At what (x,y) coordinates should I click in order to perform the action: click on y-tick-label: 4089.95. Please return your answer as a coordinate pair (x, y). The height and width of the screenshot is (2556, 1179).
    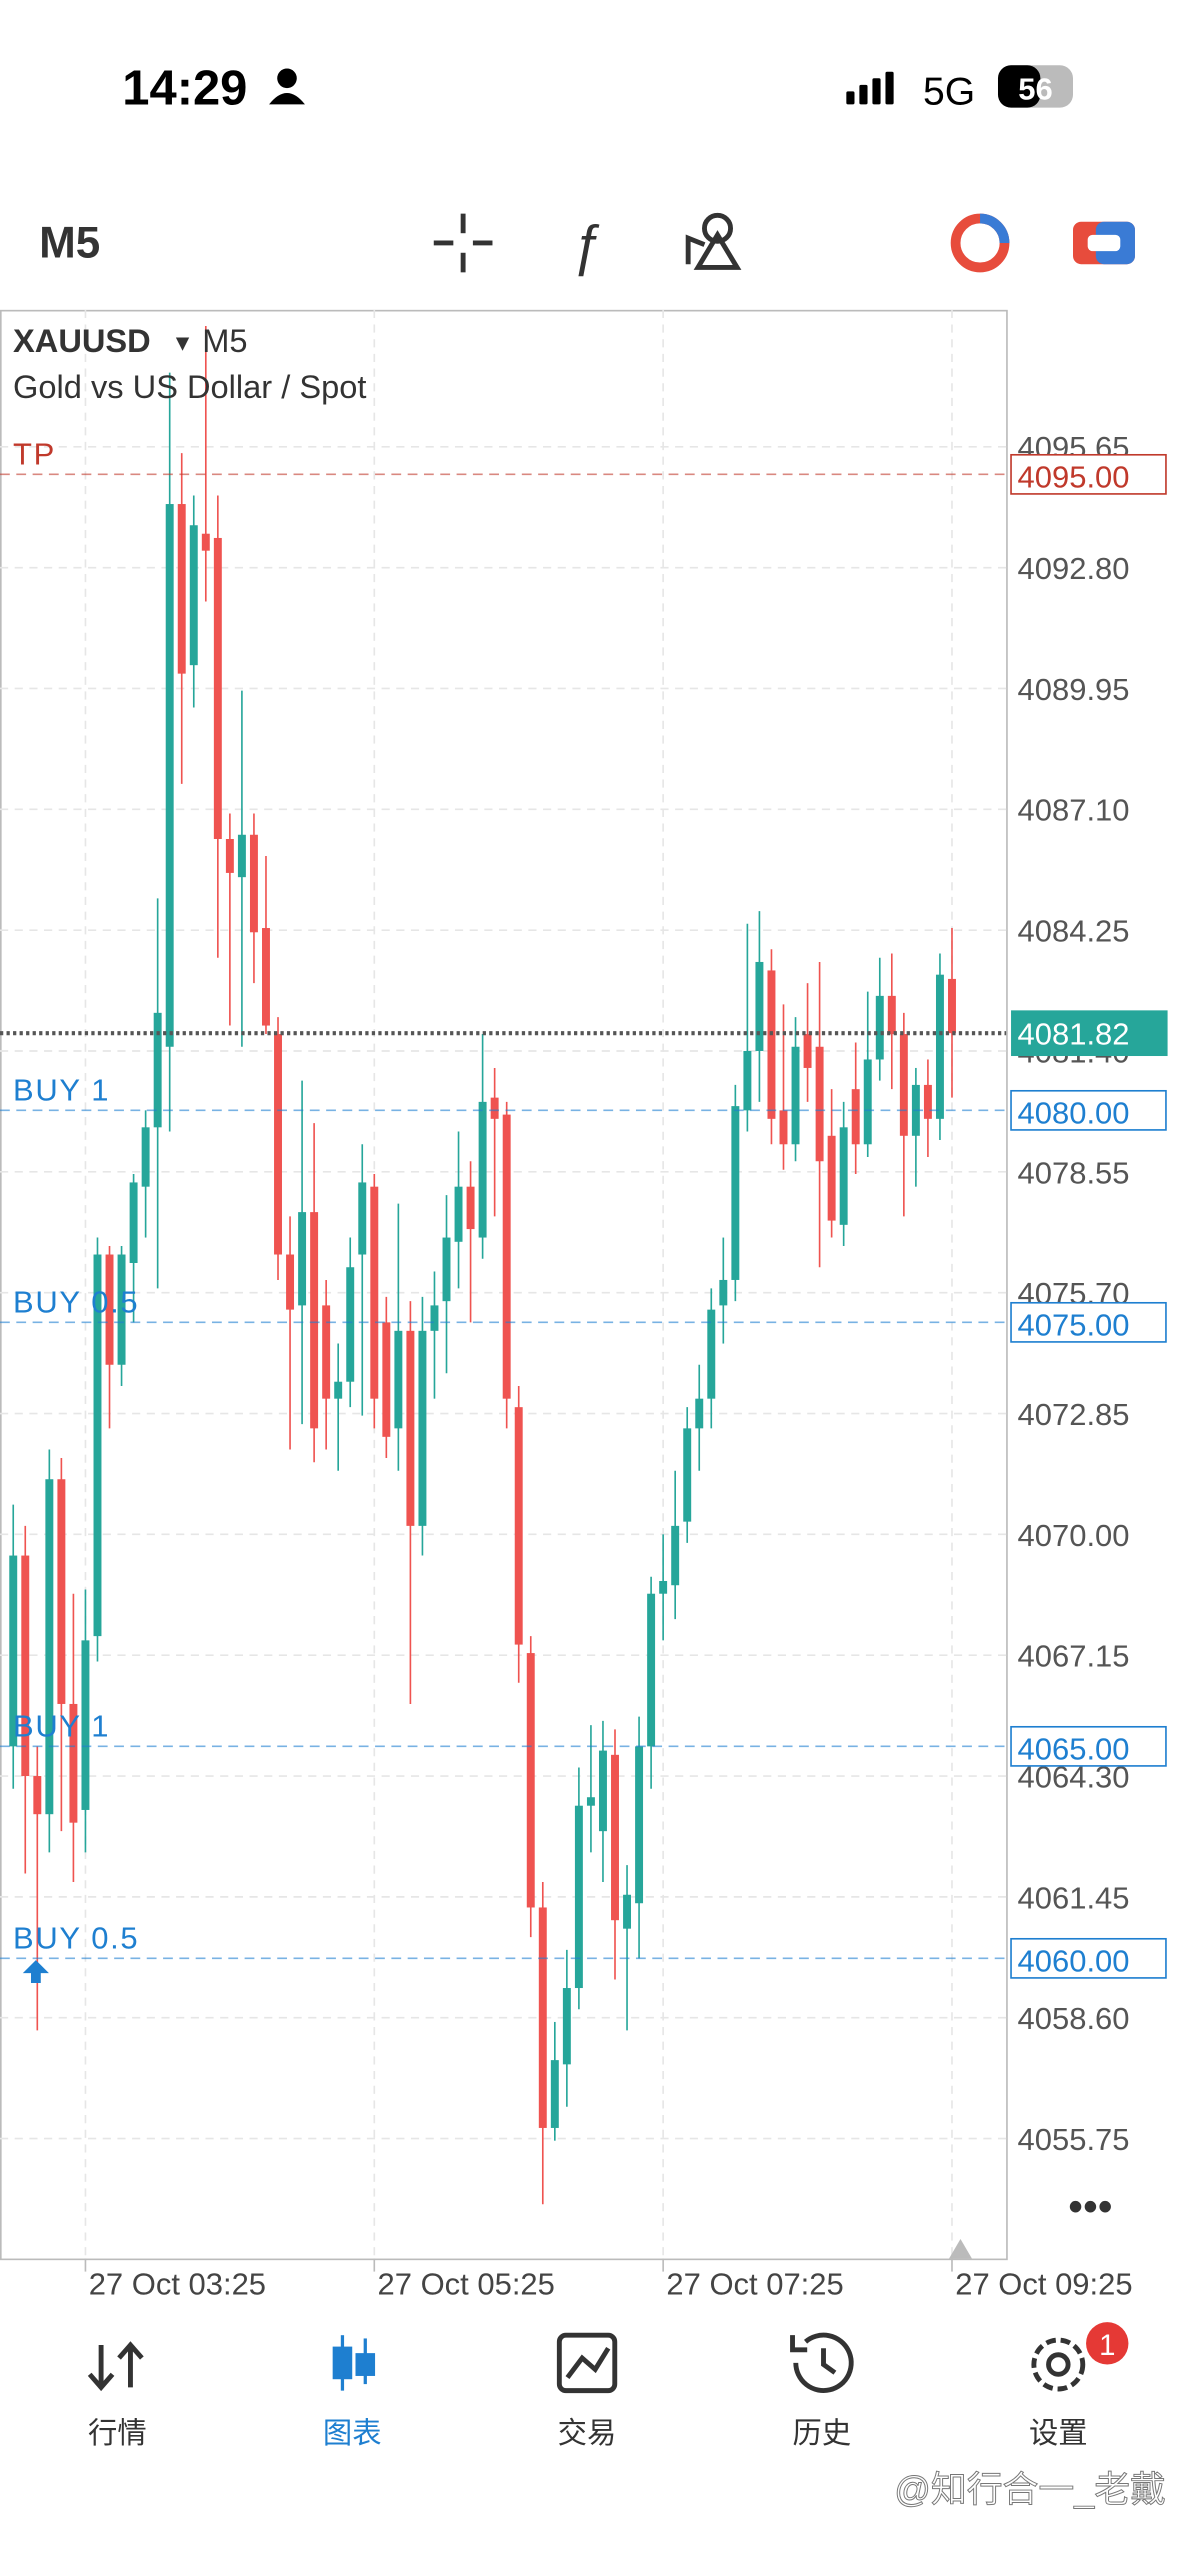
    Looking at the image, I should click on (1074, 689).